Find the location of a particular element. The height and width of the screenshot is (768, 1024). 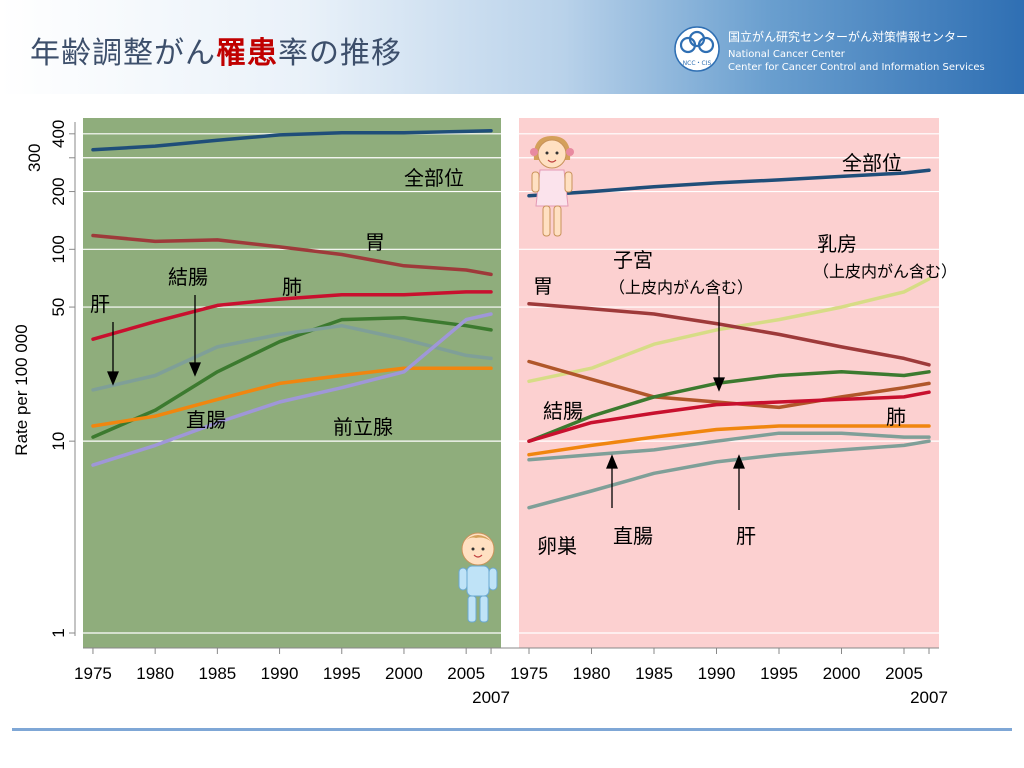

org-name-ja: 国立がん研究センターがん対策情報センター is located at coordinates (848, 37).